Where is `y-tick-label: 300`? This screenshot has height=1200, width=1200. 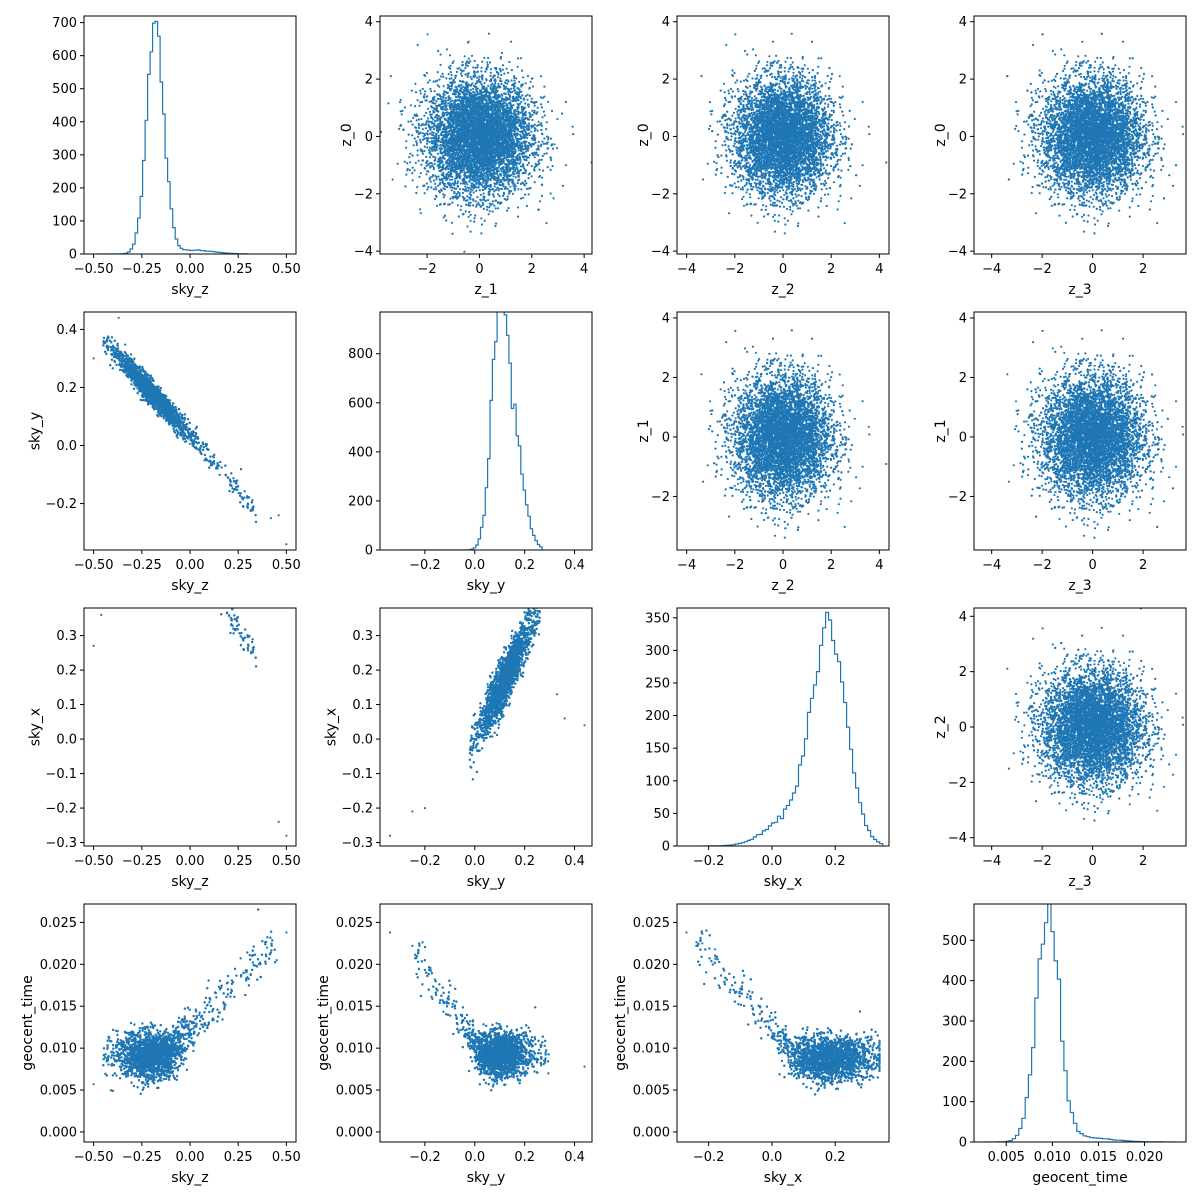 y-tick-label: 300 is located at coordinates (64, 155).